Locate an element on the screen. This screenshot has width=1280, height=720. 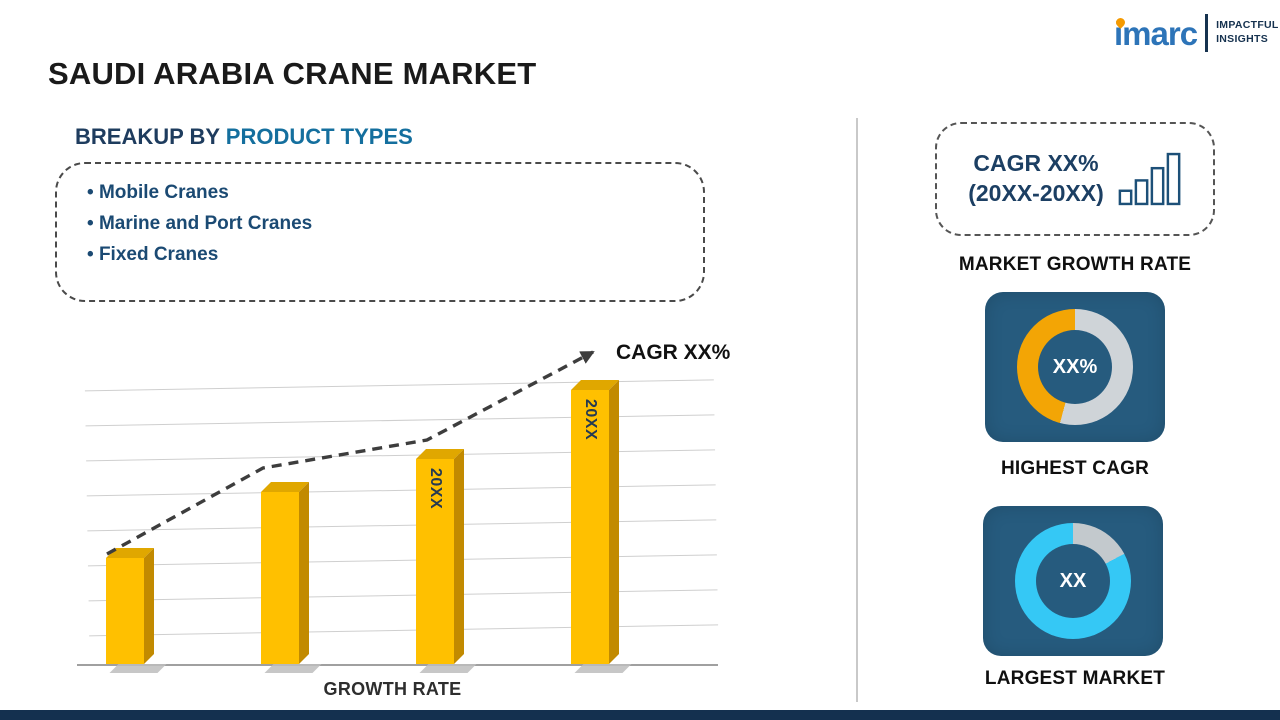
cagr-box-line2: (20XX-20XX) is located at coordinates (1036, 193).